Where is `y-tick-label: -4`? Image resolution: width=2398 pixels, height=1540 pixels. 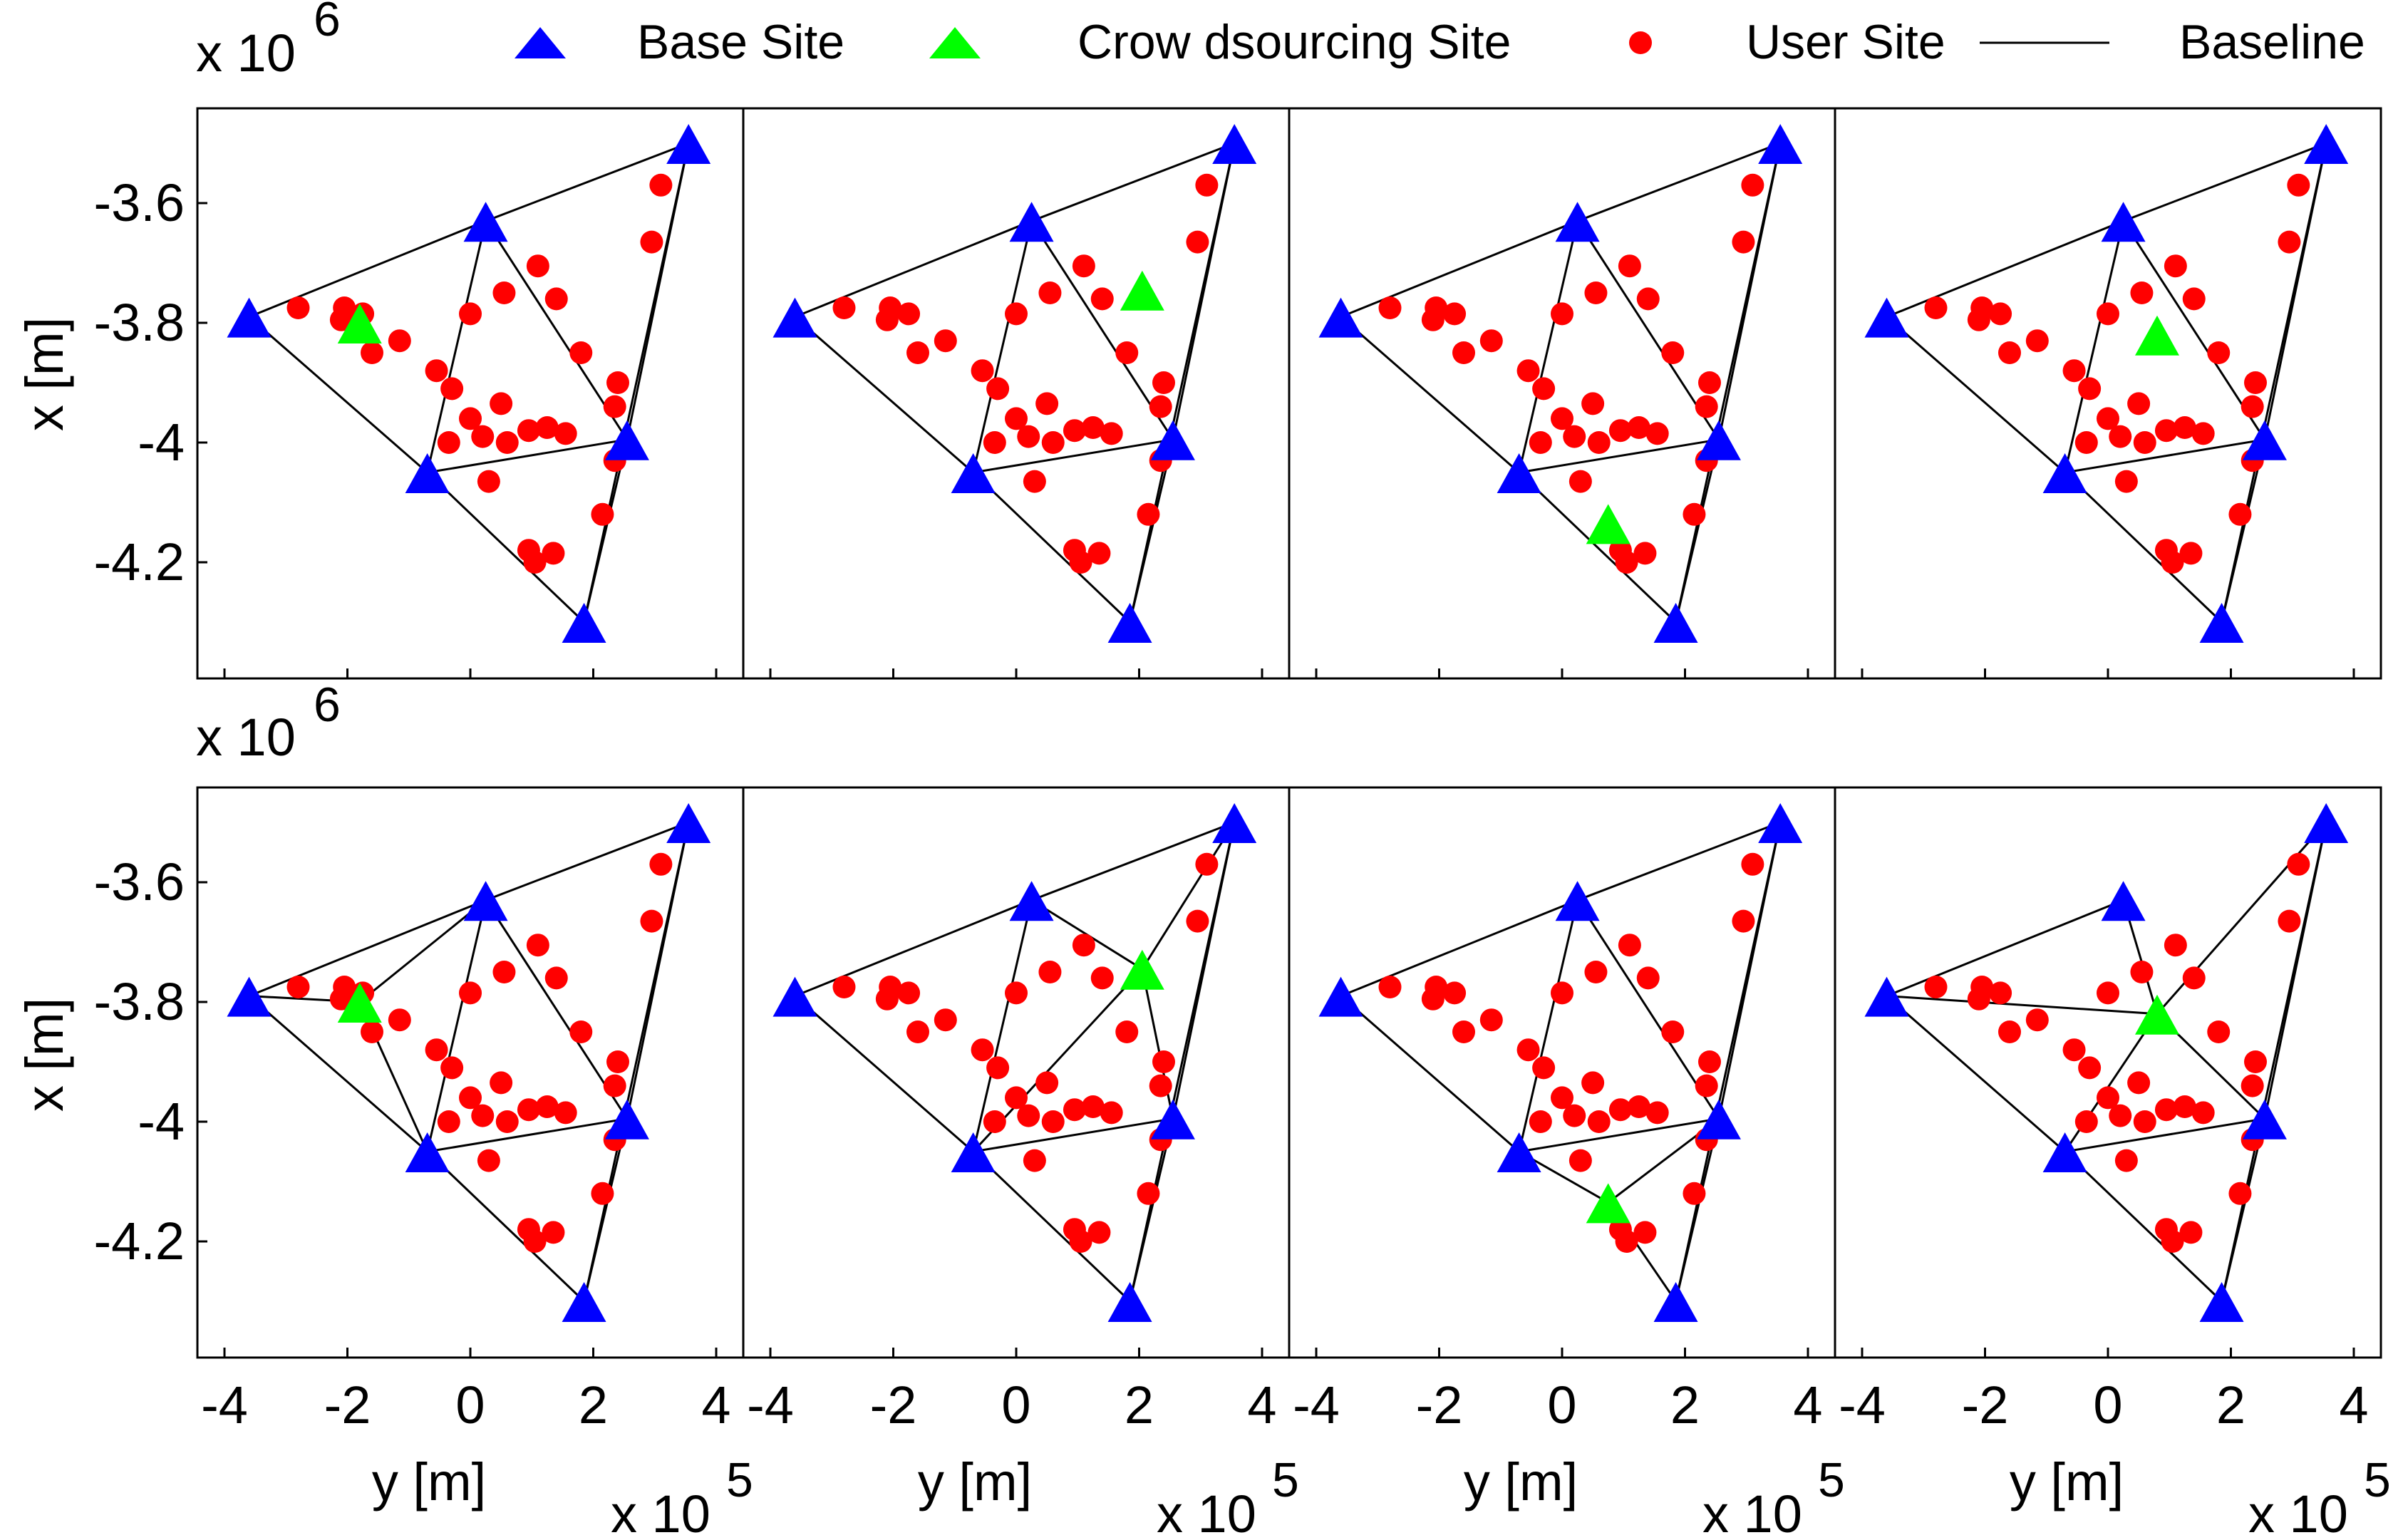
y-tick-label: -4 is located at coordinates (162, 1121).